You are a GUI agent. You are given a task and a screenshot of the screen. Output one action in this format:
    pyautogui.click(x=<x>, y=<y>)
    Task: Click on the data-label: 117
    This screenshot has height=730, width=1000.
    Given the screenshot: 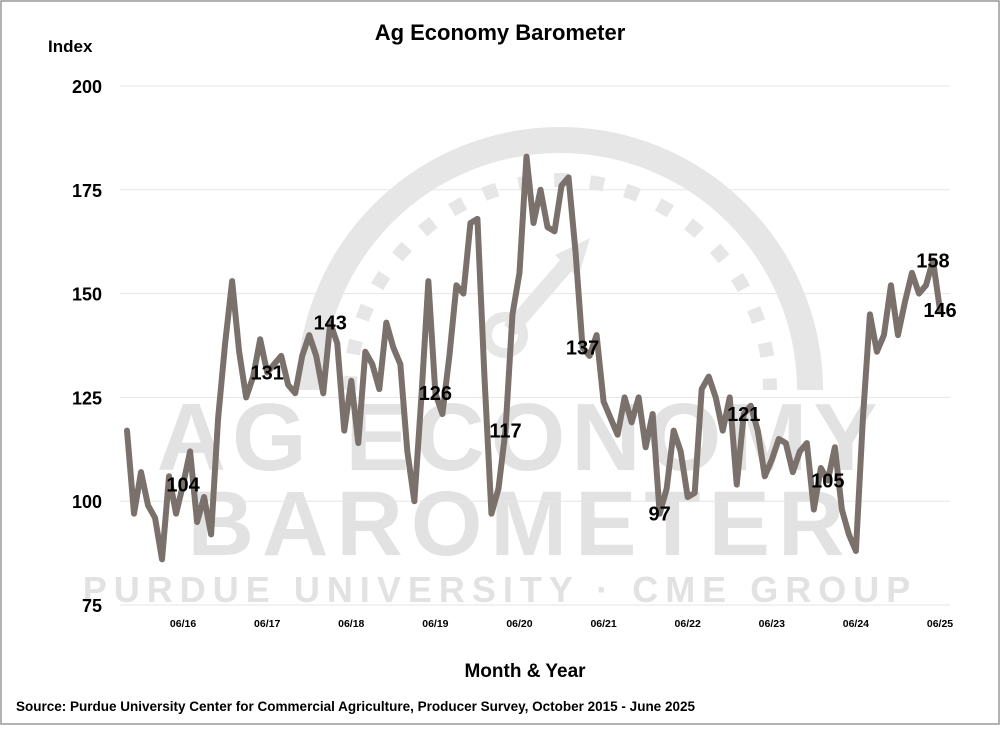 What is the action you would take?
    pyautogui.click(x=505, y=432)
    